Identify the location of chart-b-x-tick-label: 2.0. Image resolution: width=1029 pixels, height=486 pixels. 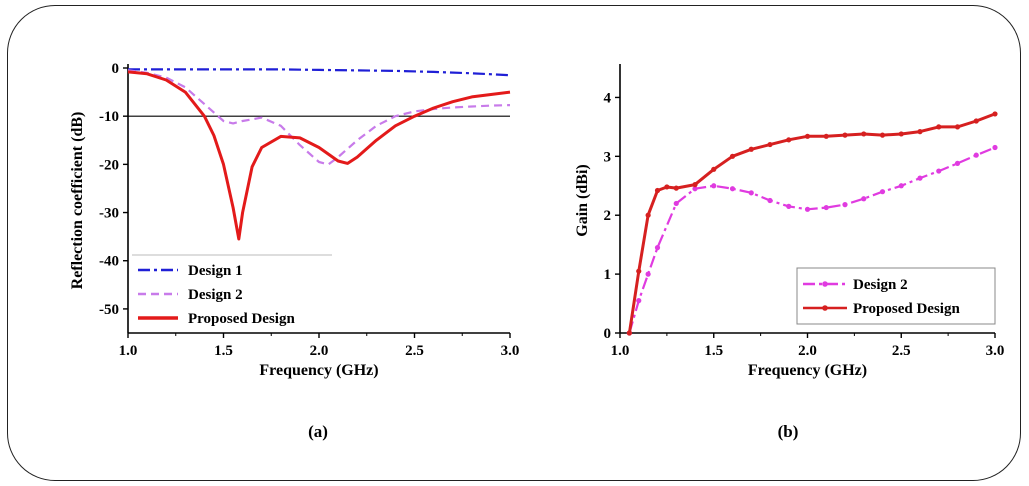
(807, 351).